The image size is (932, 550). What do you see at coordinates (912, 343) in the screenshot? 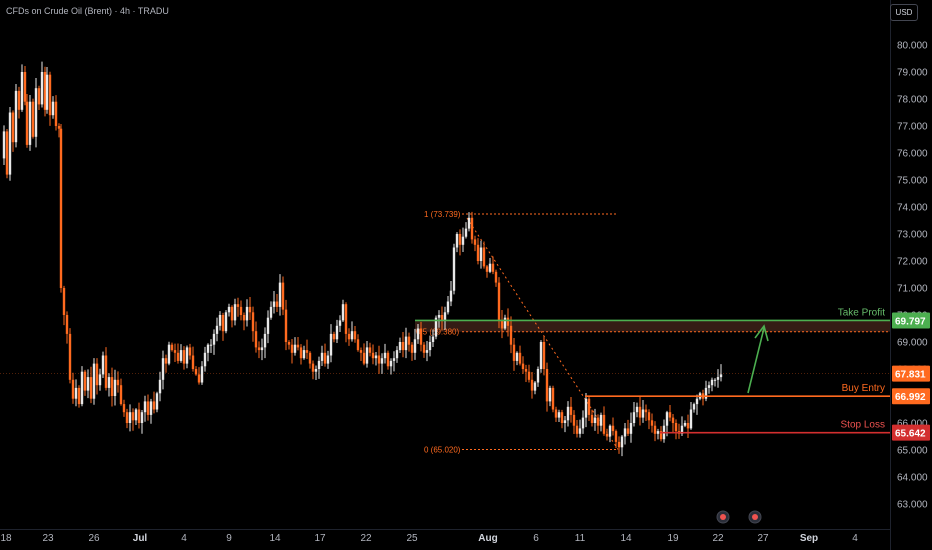
I see `y-tick-label: 69.000` at bounding box center [912, 343].